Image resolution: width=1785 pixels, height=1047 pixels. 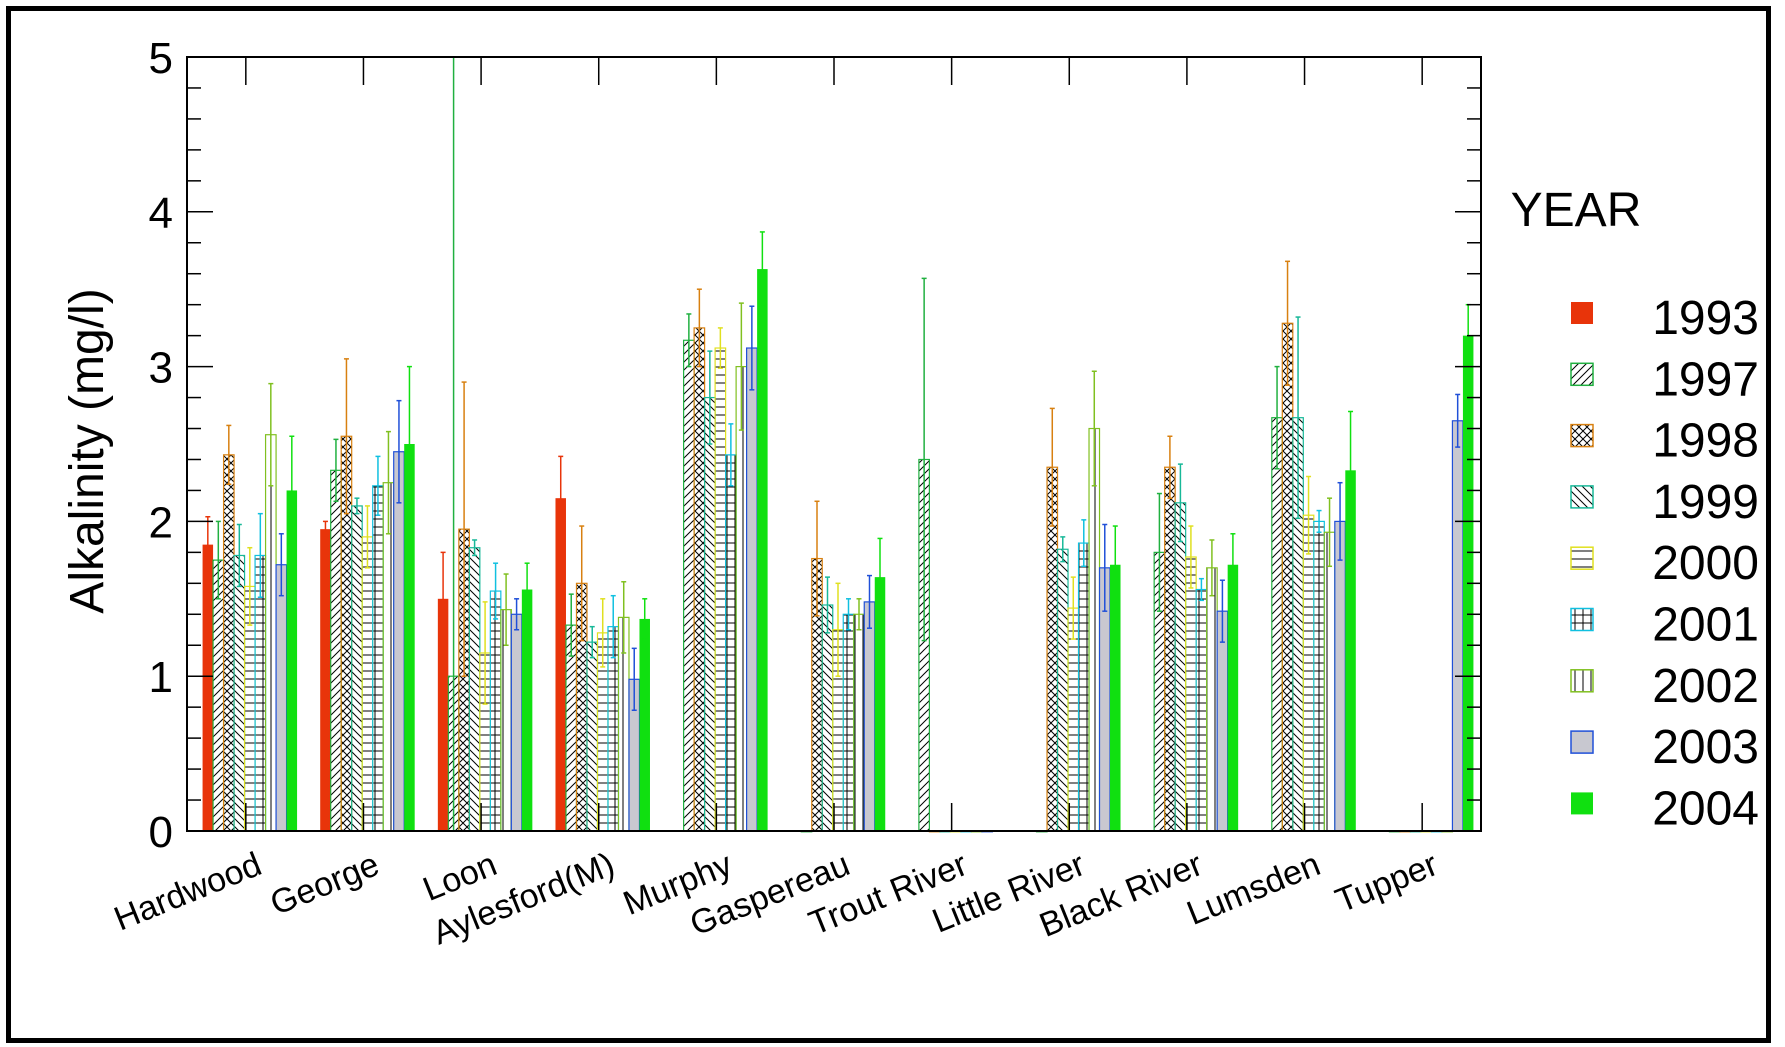 What do you see at coordinates (443, 598) in the screenshot?
I see `error-bar-1993-loon` at bounding box center [443, 598].